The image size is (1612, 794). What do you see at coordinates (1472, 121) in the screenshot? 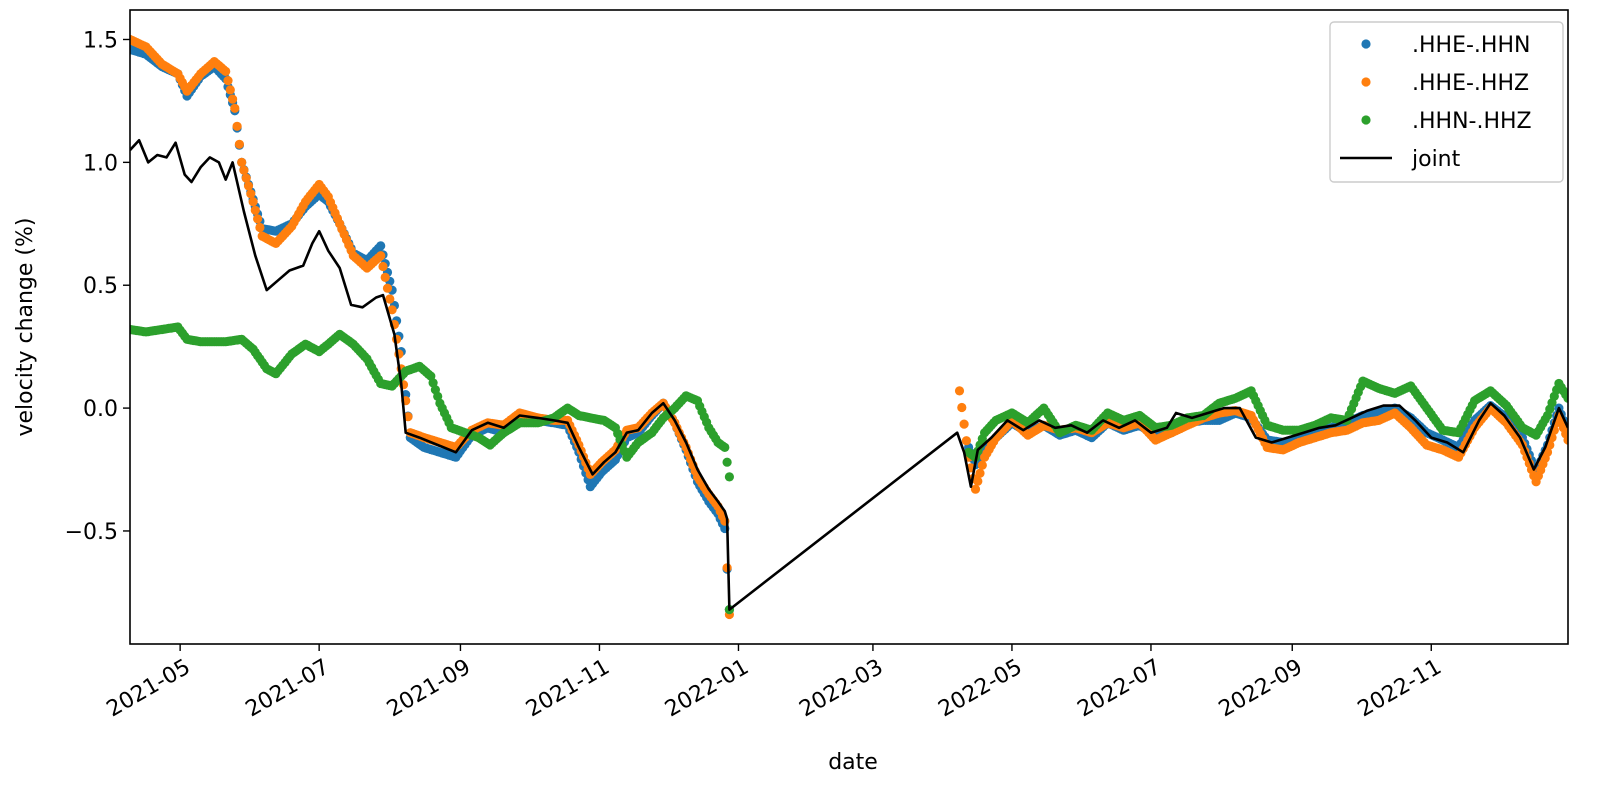
I see `legend-label: .HHN-.HHZ` at bounding box center [1472, 121].